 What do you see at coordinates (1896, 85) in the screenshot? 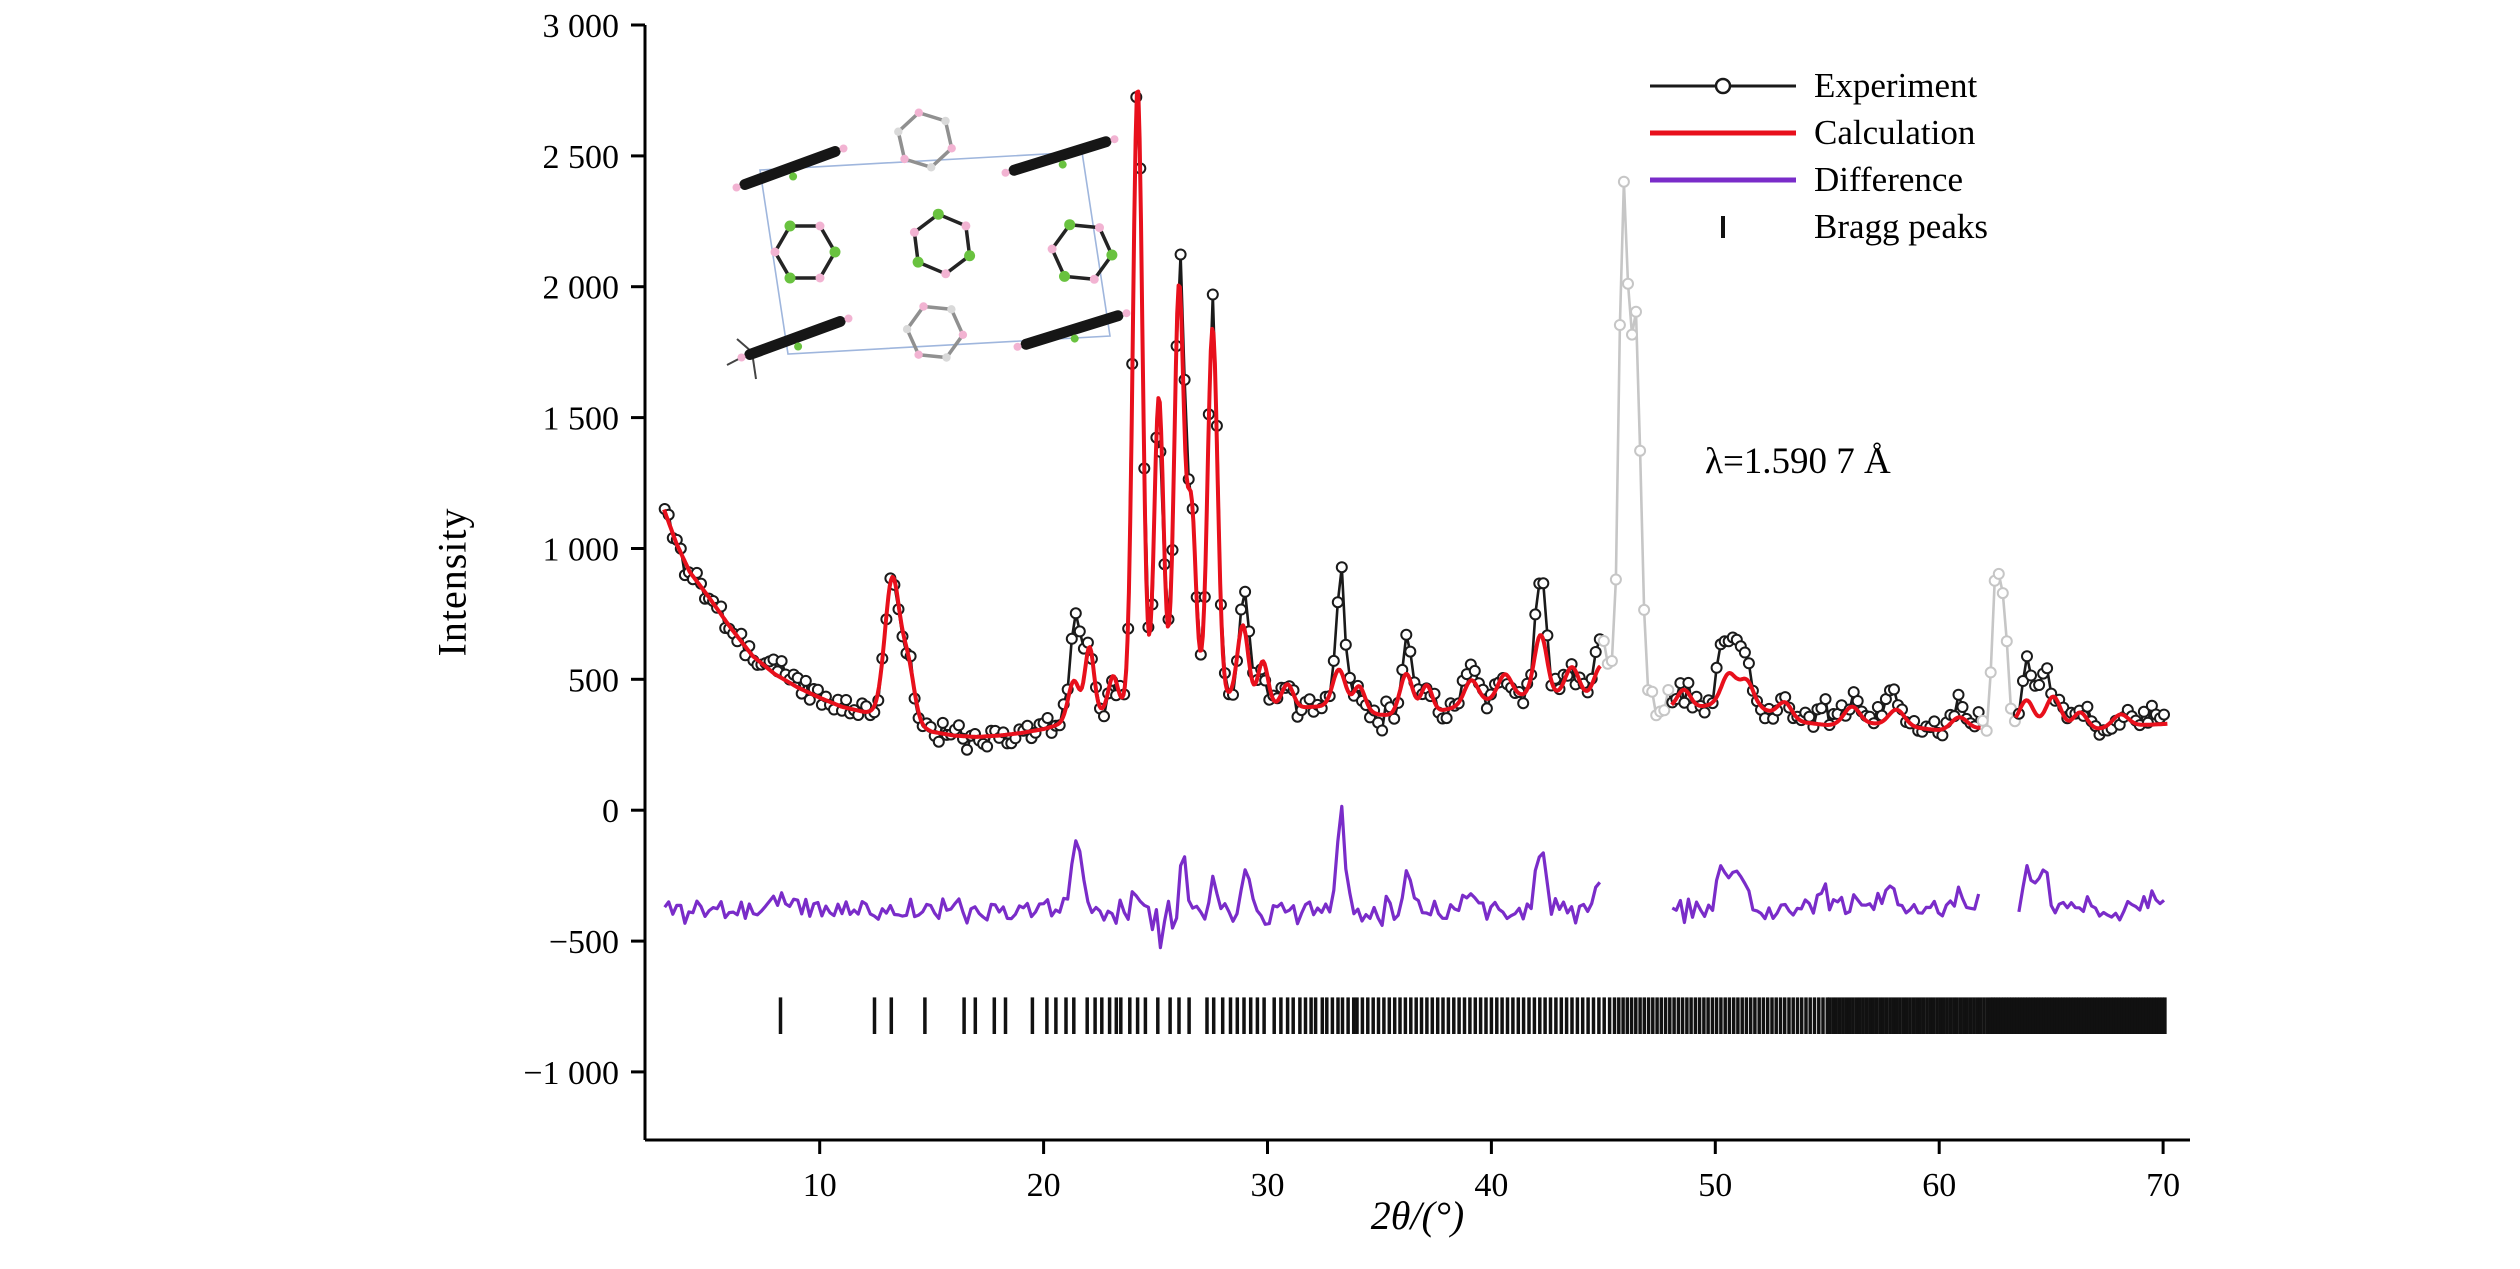
I see `legend-label-experiment: Experiment` at bounding box center [1896, 85].